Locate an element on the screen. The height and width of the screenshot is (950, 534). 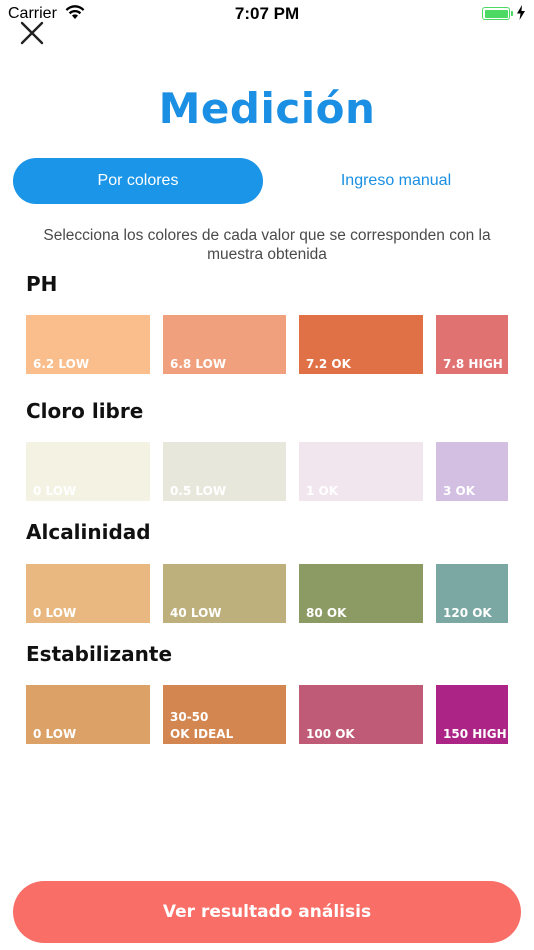
battery-icon is located at coordinates (496, 13).